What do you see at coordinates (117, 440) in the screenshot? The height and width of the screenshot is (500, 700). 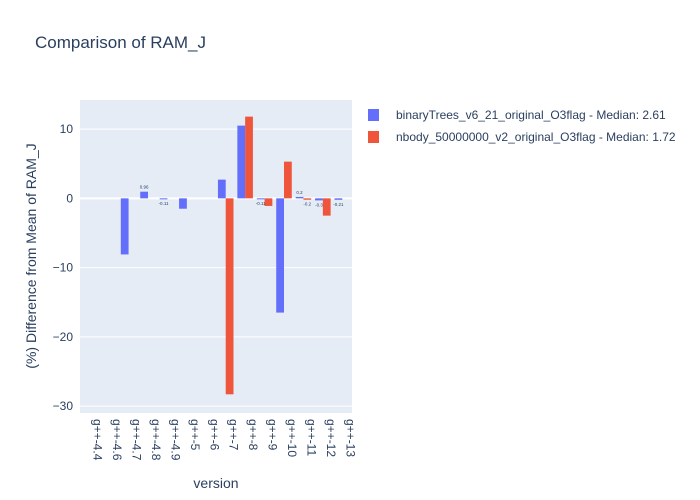 I see `x-tick-label: g++-4.6` at bounding box center [117, 440].